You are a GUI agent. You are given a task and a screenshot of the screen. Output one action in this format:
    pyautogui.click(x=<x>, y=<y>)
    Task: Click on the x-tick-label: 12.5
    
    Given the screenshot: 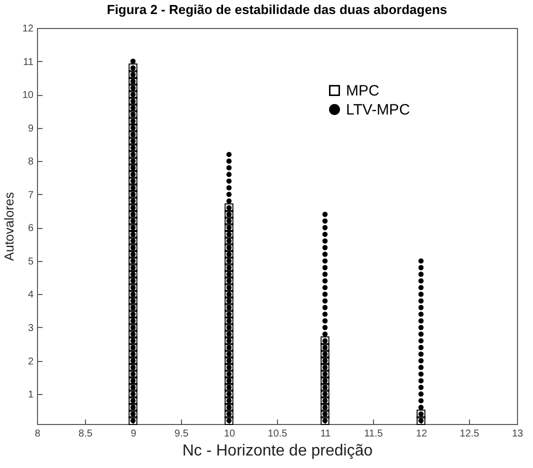 What is the action you would take?
    pyautogui.click(x=470, y=434)
    